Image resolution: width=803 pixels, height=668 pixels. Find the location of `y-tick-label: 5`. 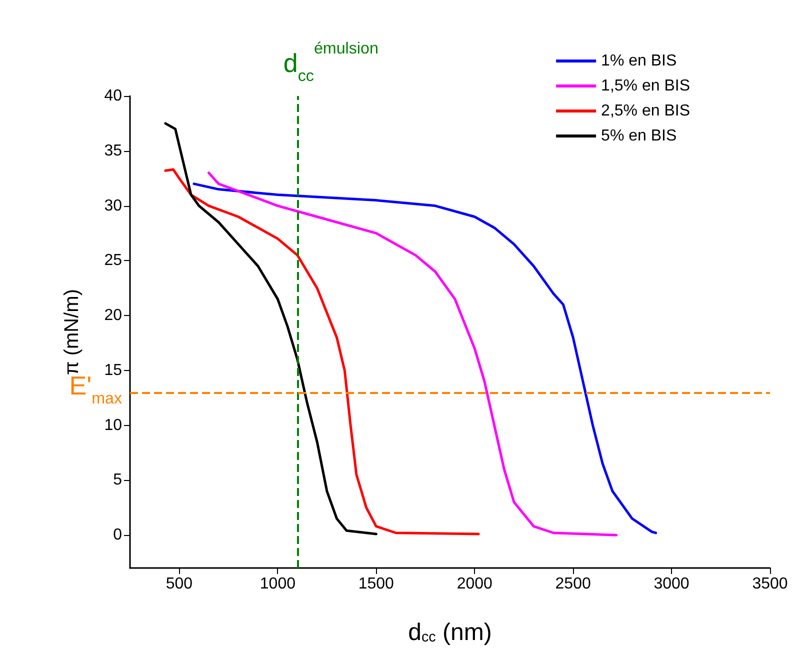

y-tick-label: 5 is located at coordinates (117, 480).